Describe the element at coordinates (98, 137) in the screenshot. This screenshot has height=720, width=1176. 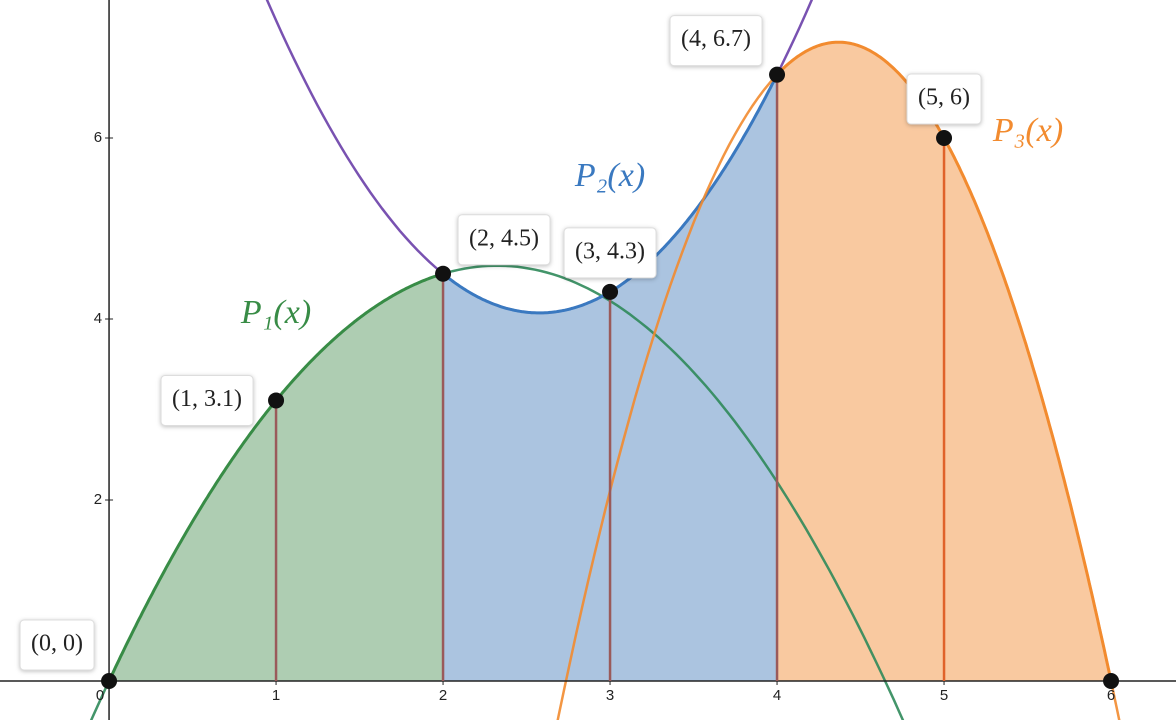
I see `y-tick-label: 6` at that location.